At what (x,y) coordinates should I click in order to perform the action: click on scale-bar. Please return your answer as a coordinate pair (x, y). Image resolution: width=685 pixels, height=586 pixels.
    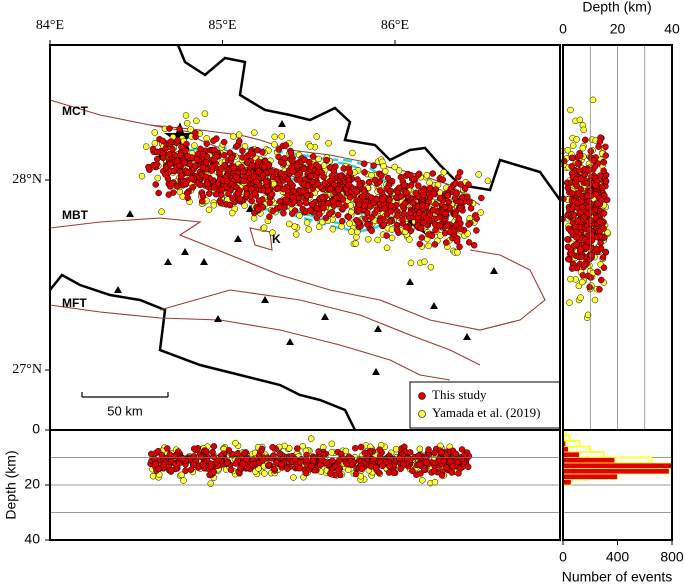
    Looking at the image, I should click on (125, 395).